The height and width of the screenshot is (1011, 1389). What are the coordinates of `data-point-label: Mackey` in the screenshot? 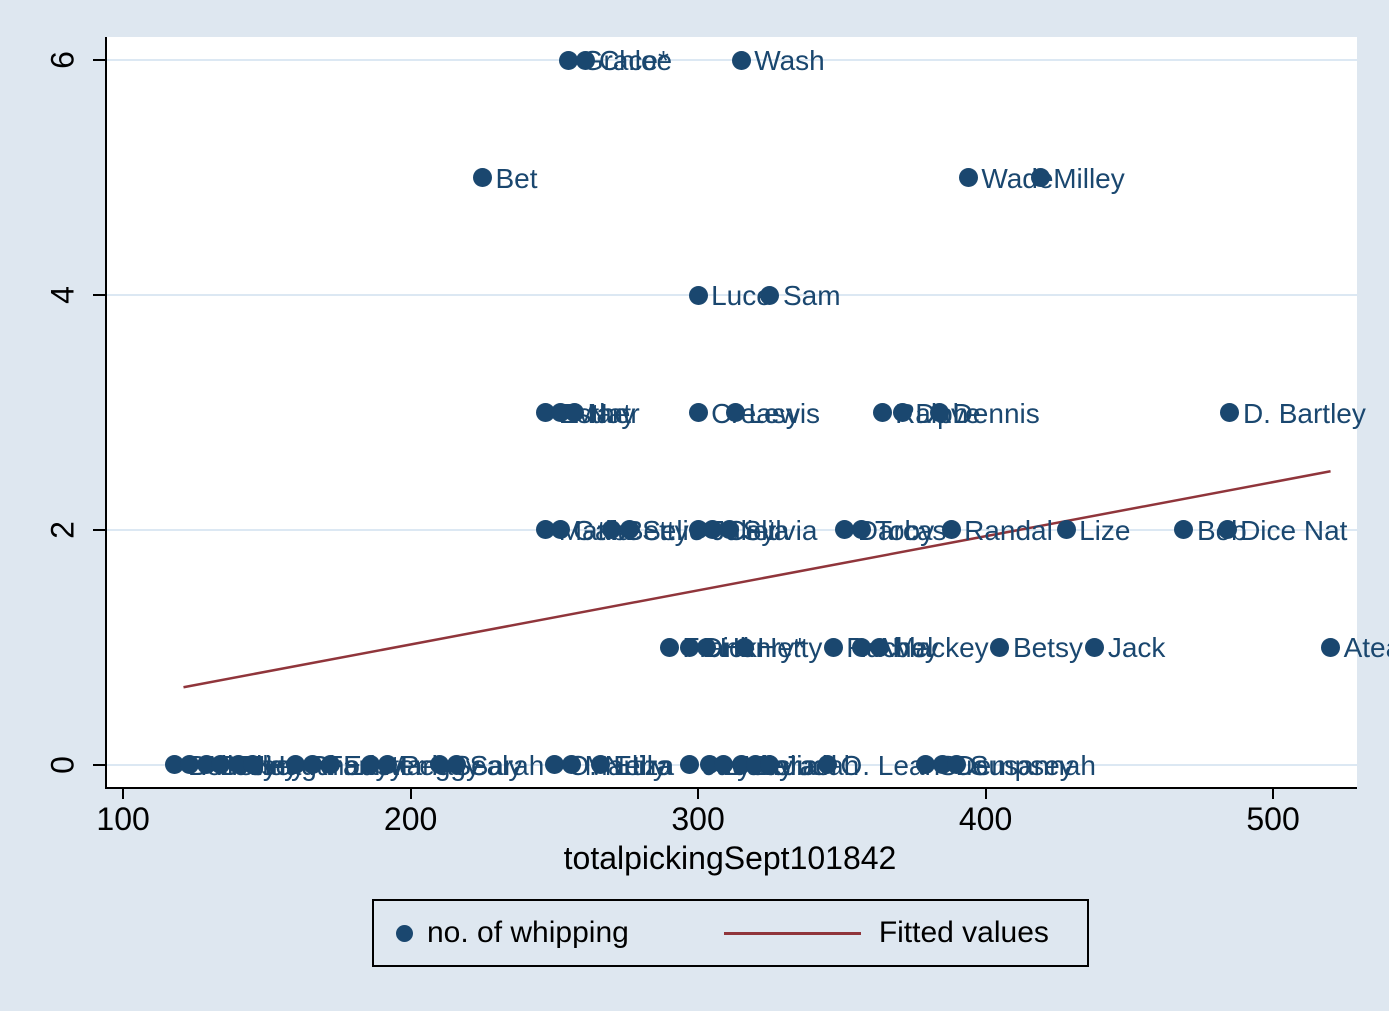 It's located at (940, 648).